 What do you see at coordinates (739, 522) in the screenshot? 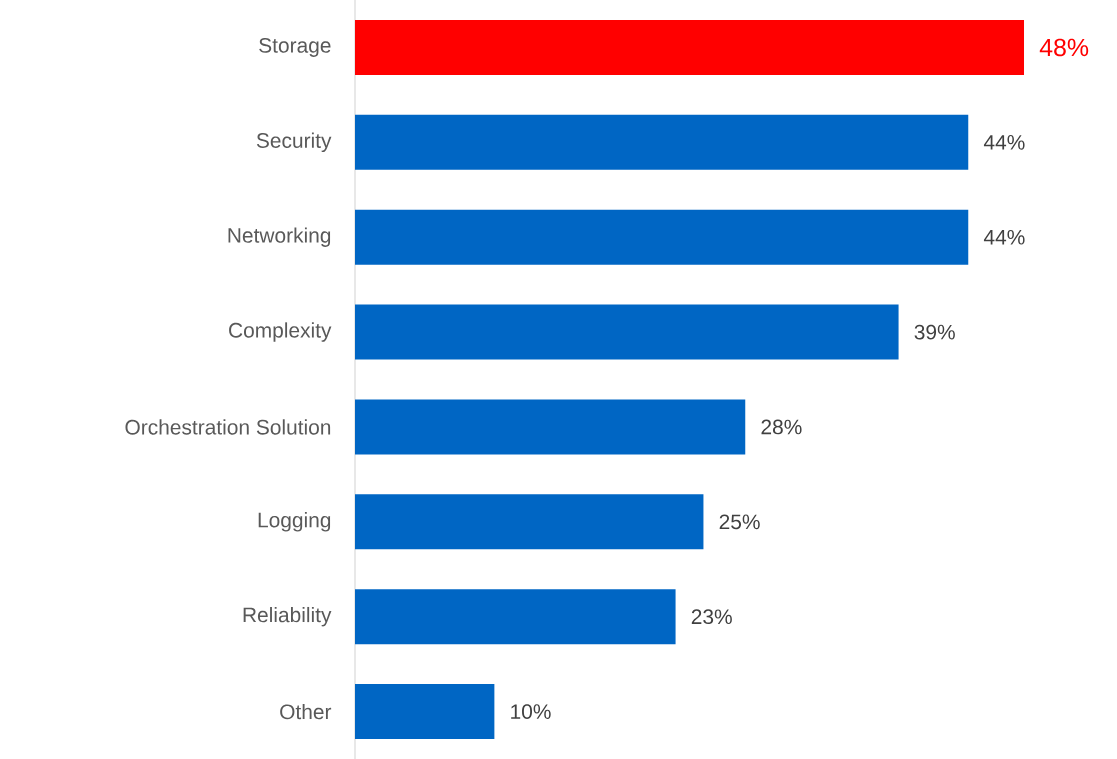
I see `data-label: 25%` at bounding box center [739, 522].